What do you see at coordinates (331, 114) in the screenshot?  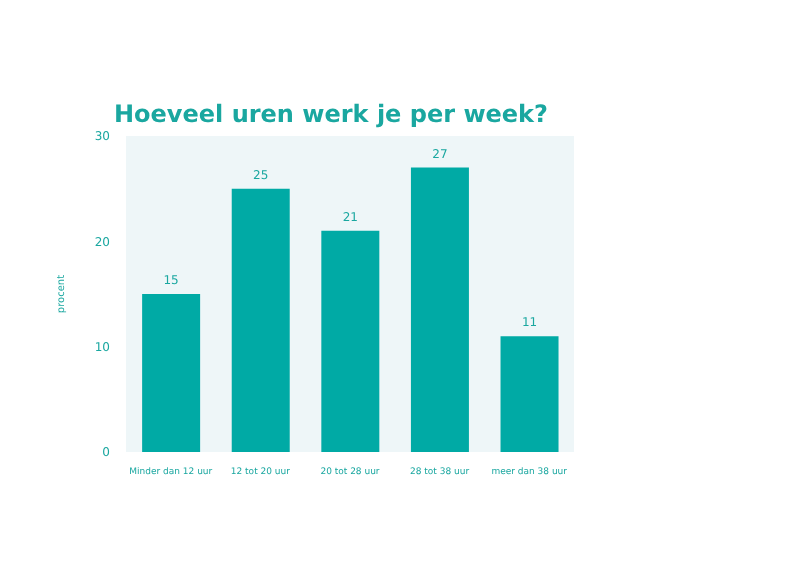 I see `chart-title: Hoeveel uren werk je per week?` at bounding box center [331, 114].